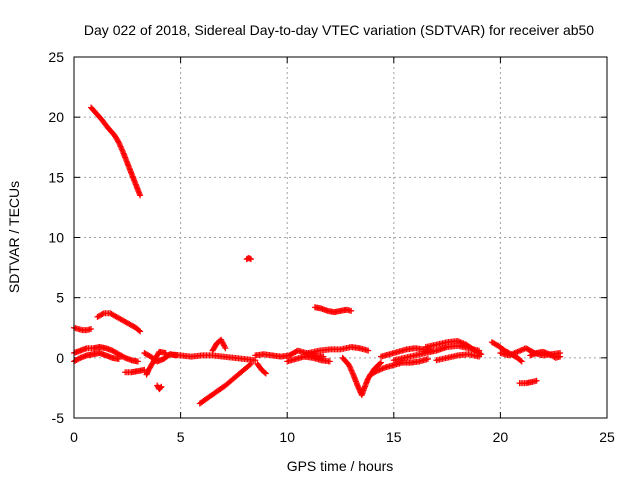 Image resolution: width=640 pixels, height=480 pixels. Describe the element at coordinates (56, 117) in the screenshot. I see `y-tick-label: 20` at that location.